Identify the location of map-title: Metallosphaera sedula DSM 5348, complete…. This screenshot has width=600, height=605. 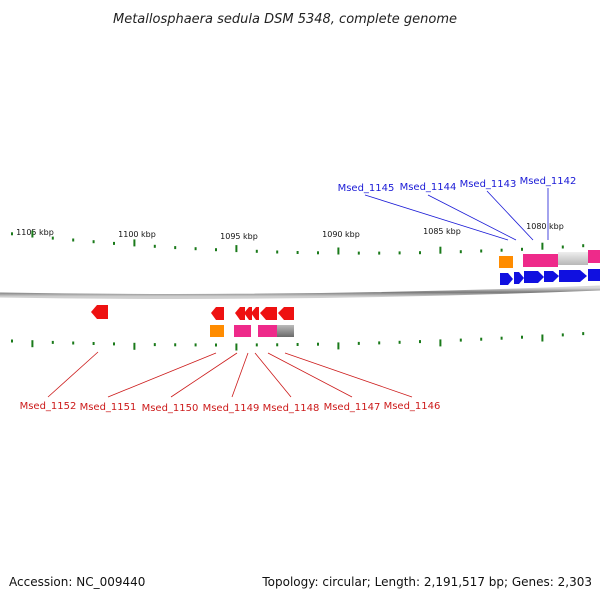
(285, 19).